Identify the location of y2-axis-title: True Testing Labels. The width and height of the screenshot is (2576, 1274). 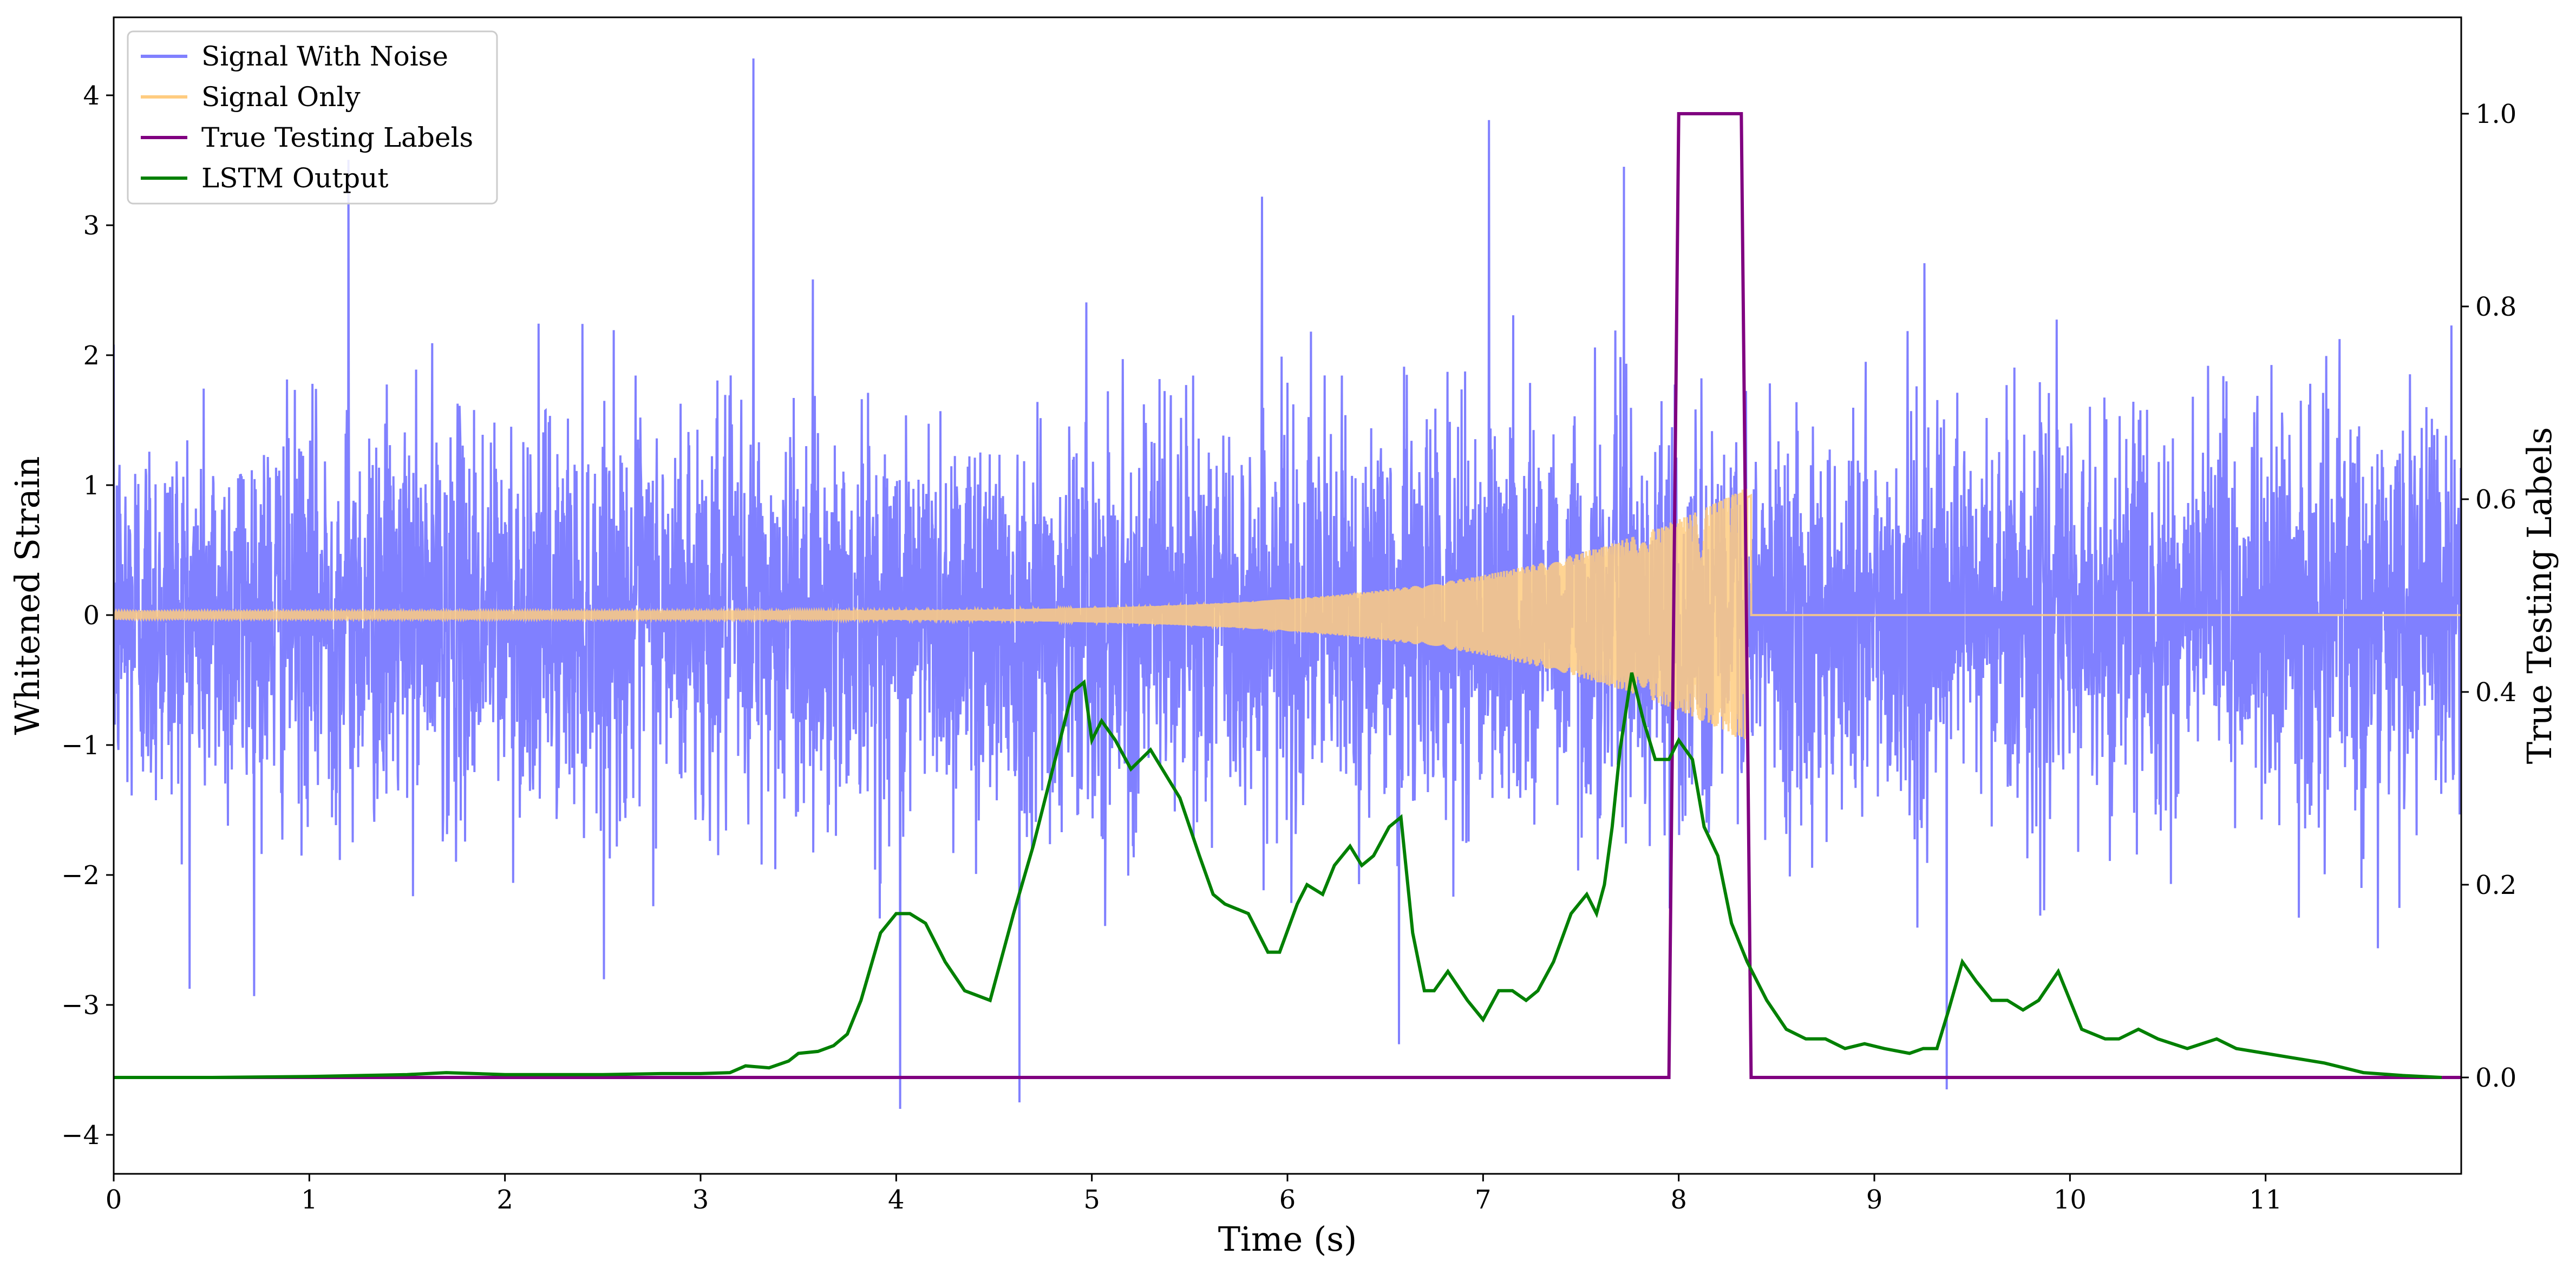
(2540, 596).